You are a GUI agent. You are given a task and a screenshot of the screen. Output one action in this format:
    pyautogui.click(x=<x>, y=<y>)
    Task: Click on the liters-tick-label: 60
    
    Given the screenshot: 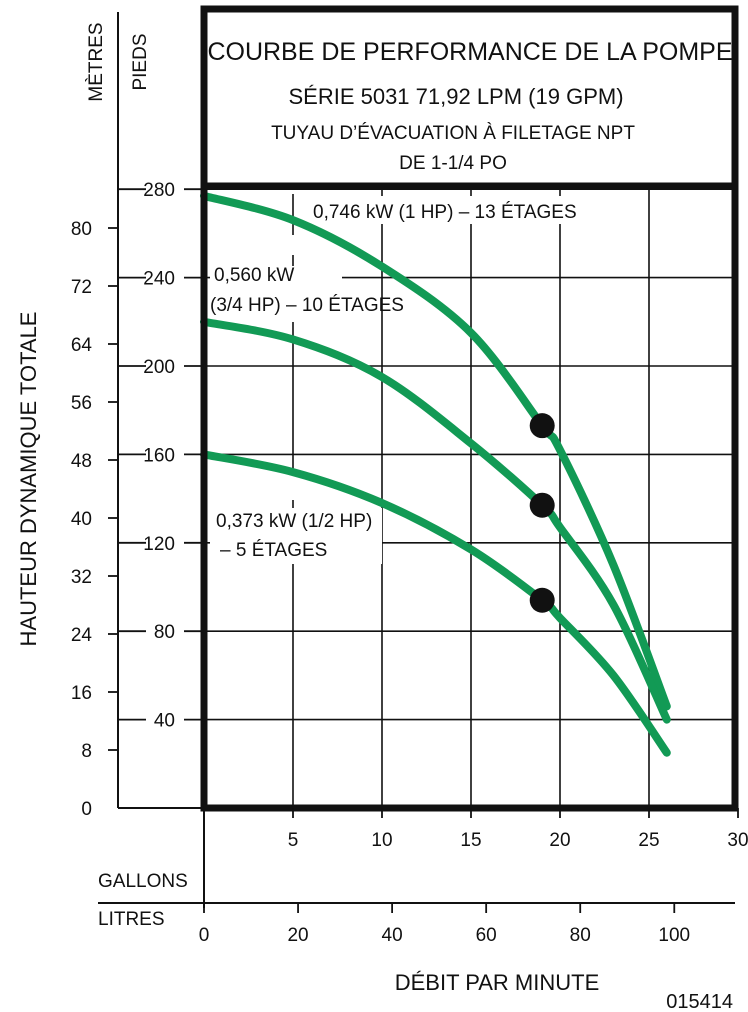 What is the action you would take?
    pyautogui.click(x=486, y=935)
    